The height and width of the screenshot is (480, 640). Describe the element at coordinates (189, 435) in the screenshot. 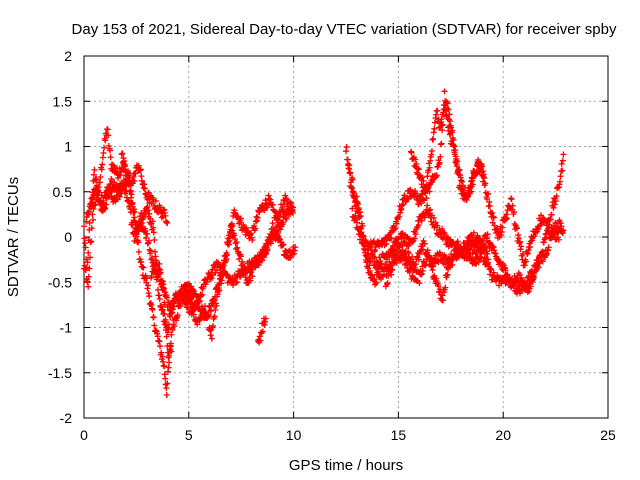

I see `x-tick-label: 5` at that location.